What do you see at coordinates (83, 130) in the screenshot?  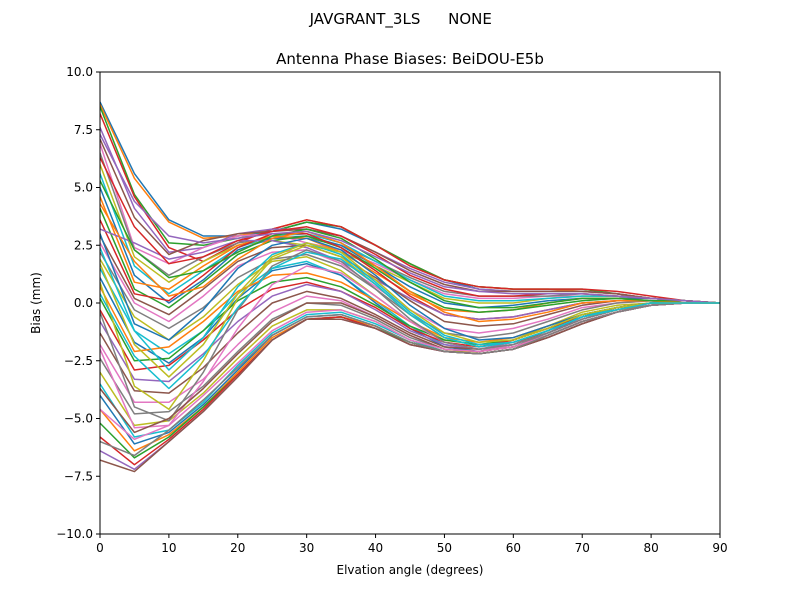 I see `y-tick-label: 7.5` at bounding box center [83, 130].